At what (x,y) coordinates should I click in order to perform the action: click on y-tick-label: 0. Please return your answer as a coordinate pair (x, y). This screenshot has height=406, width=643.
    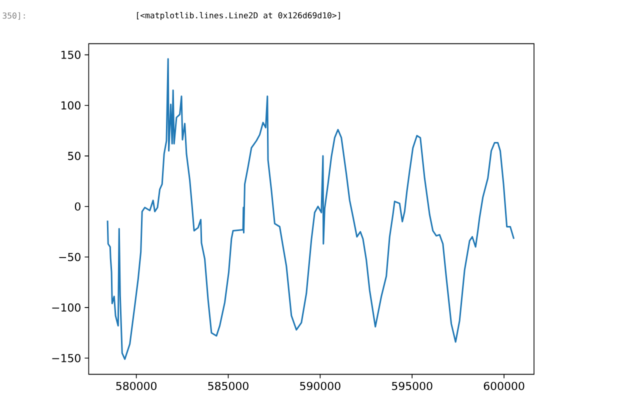
    Looking at the image, I should click on (77, 206).